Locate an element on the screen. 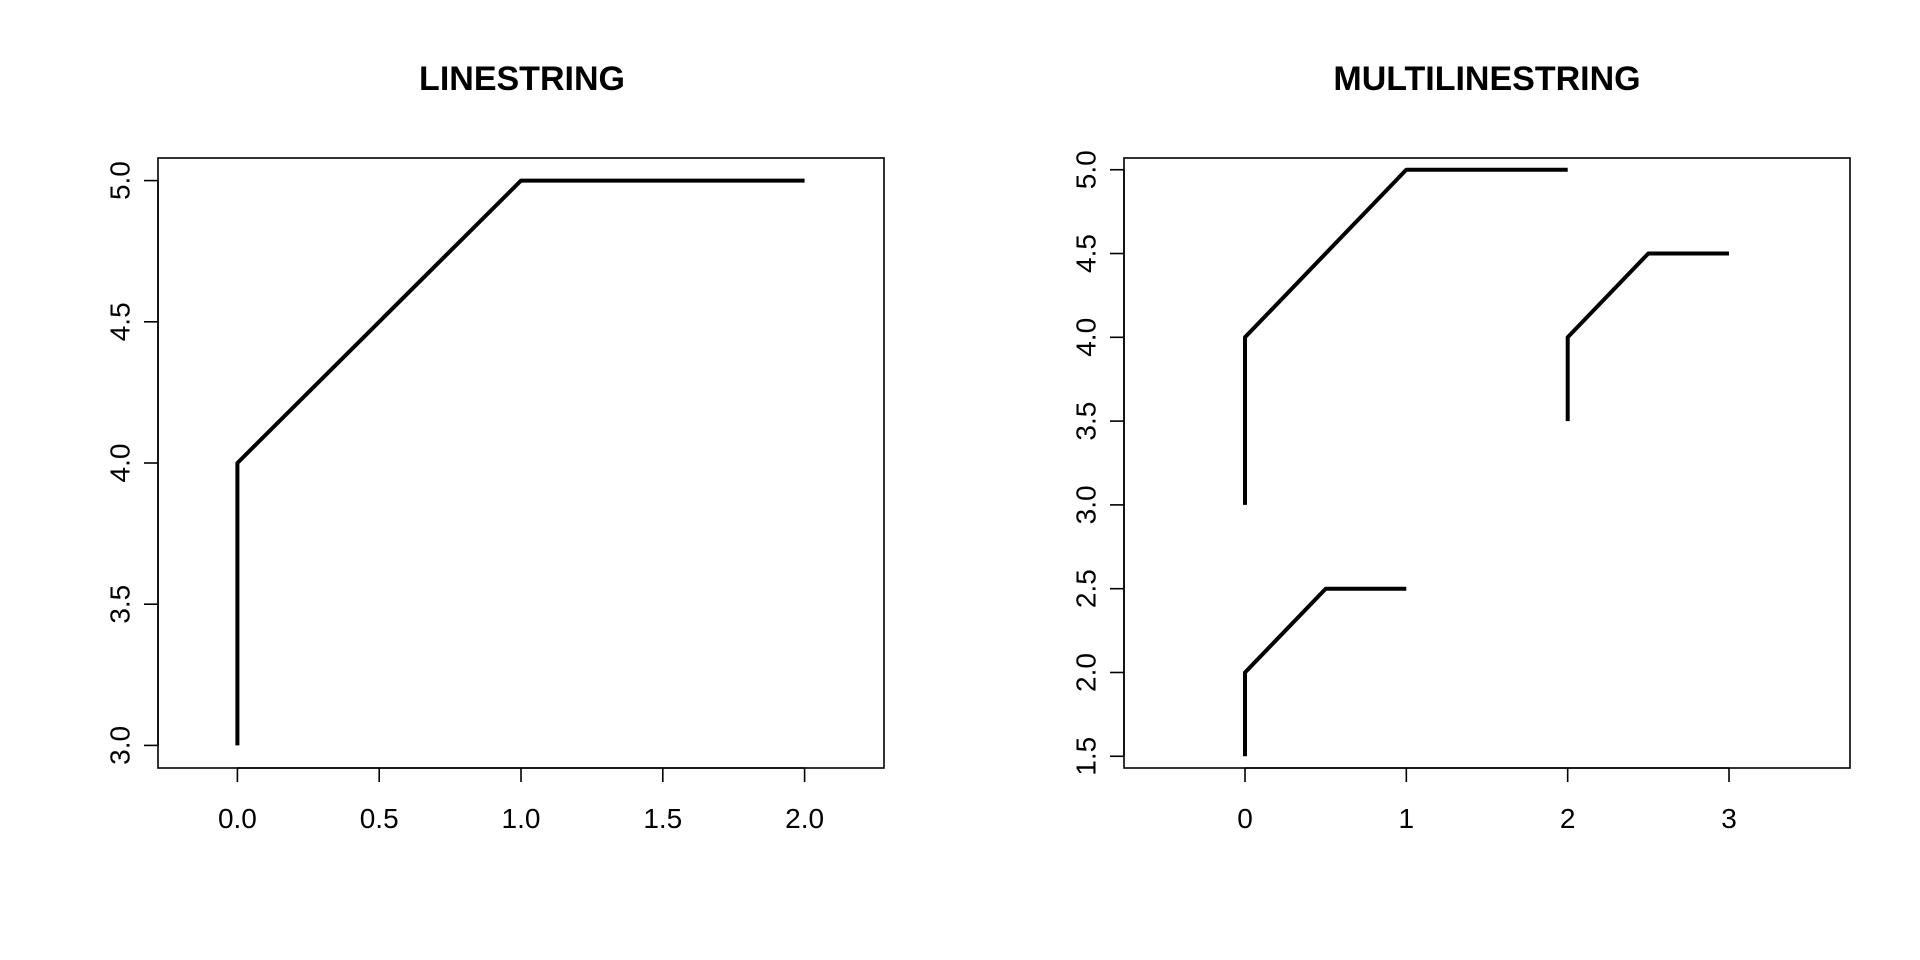 The image size is (1920, 960). x-tick-label: 2 is located at coordinates (1568, 818).